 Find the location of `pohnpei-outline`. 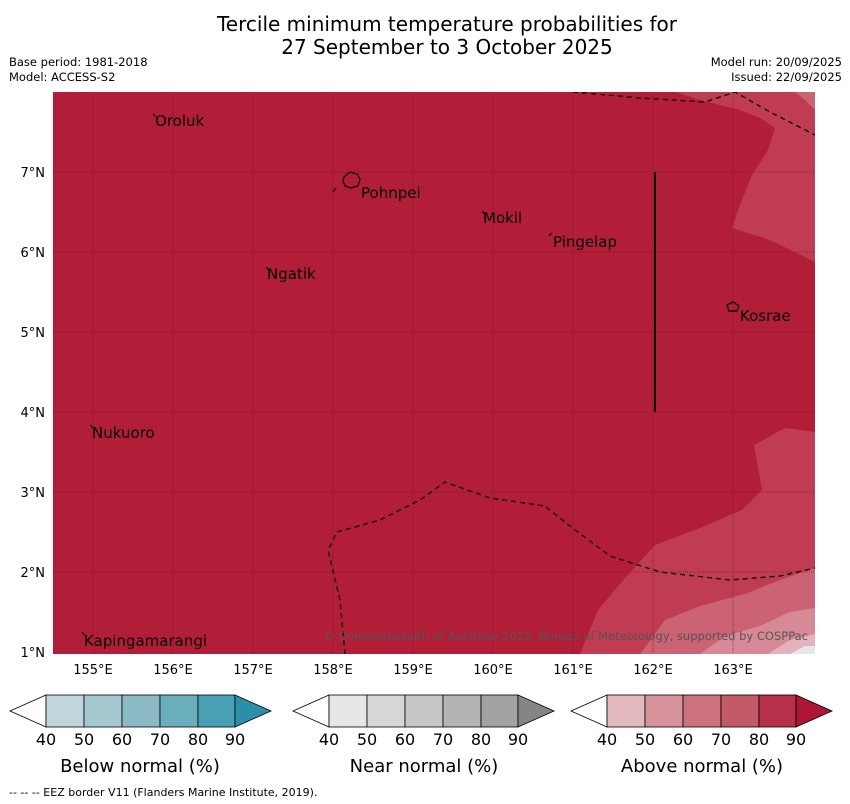

pohnpei-outline is located at coordinates (351, 180).